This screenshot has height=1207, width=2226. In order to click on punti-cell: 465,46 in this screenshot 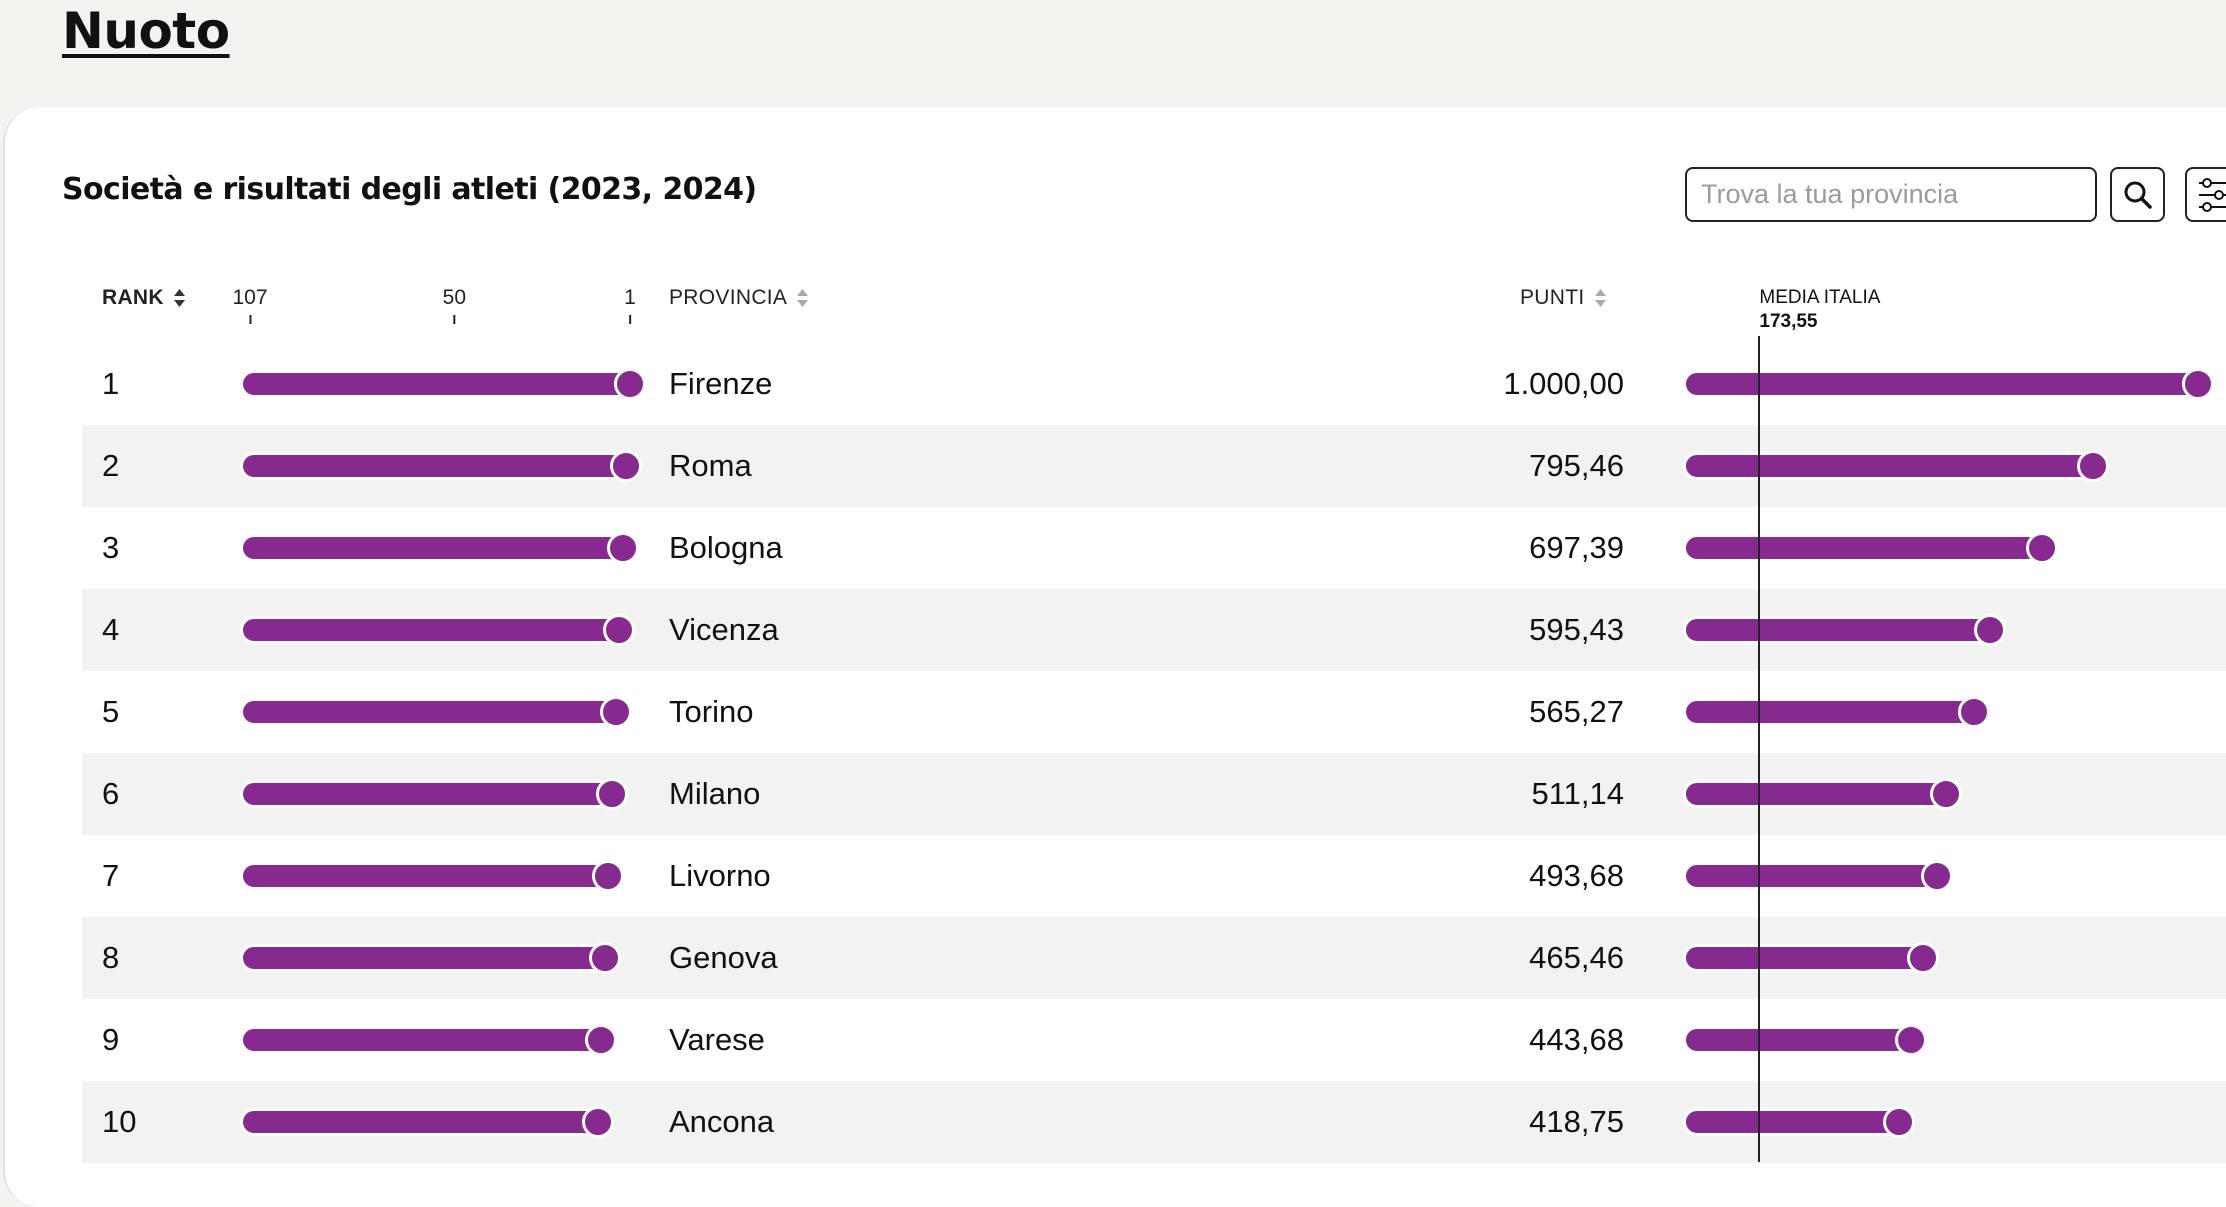, I will do `click(1576, 957)`.